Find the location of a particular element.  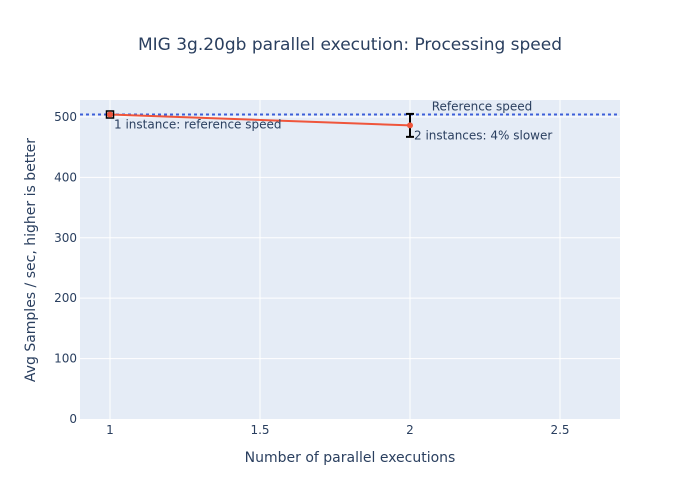

reference-line-label: Reference speed is located at coordinates (482, 107).